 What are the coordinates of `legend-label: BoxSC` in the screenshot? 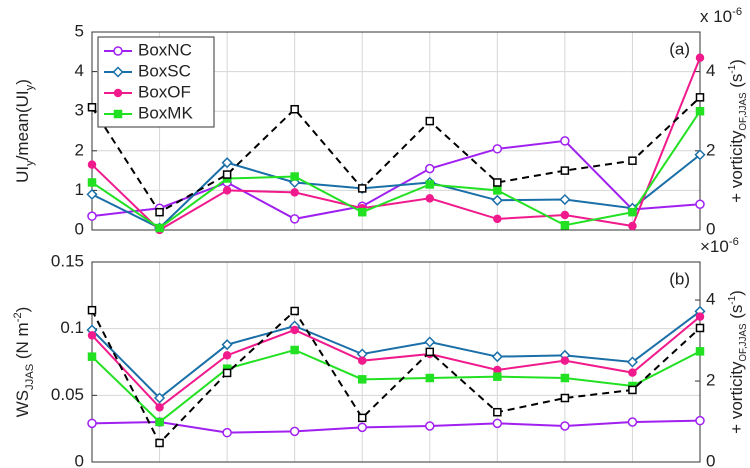 It's located at (164, 70).